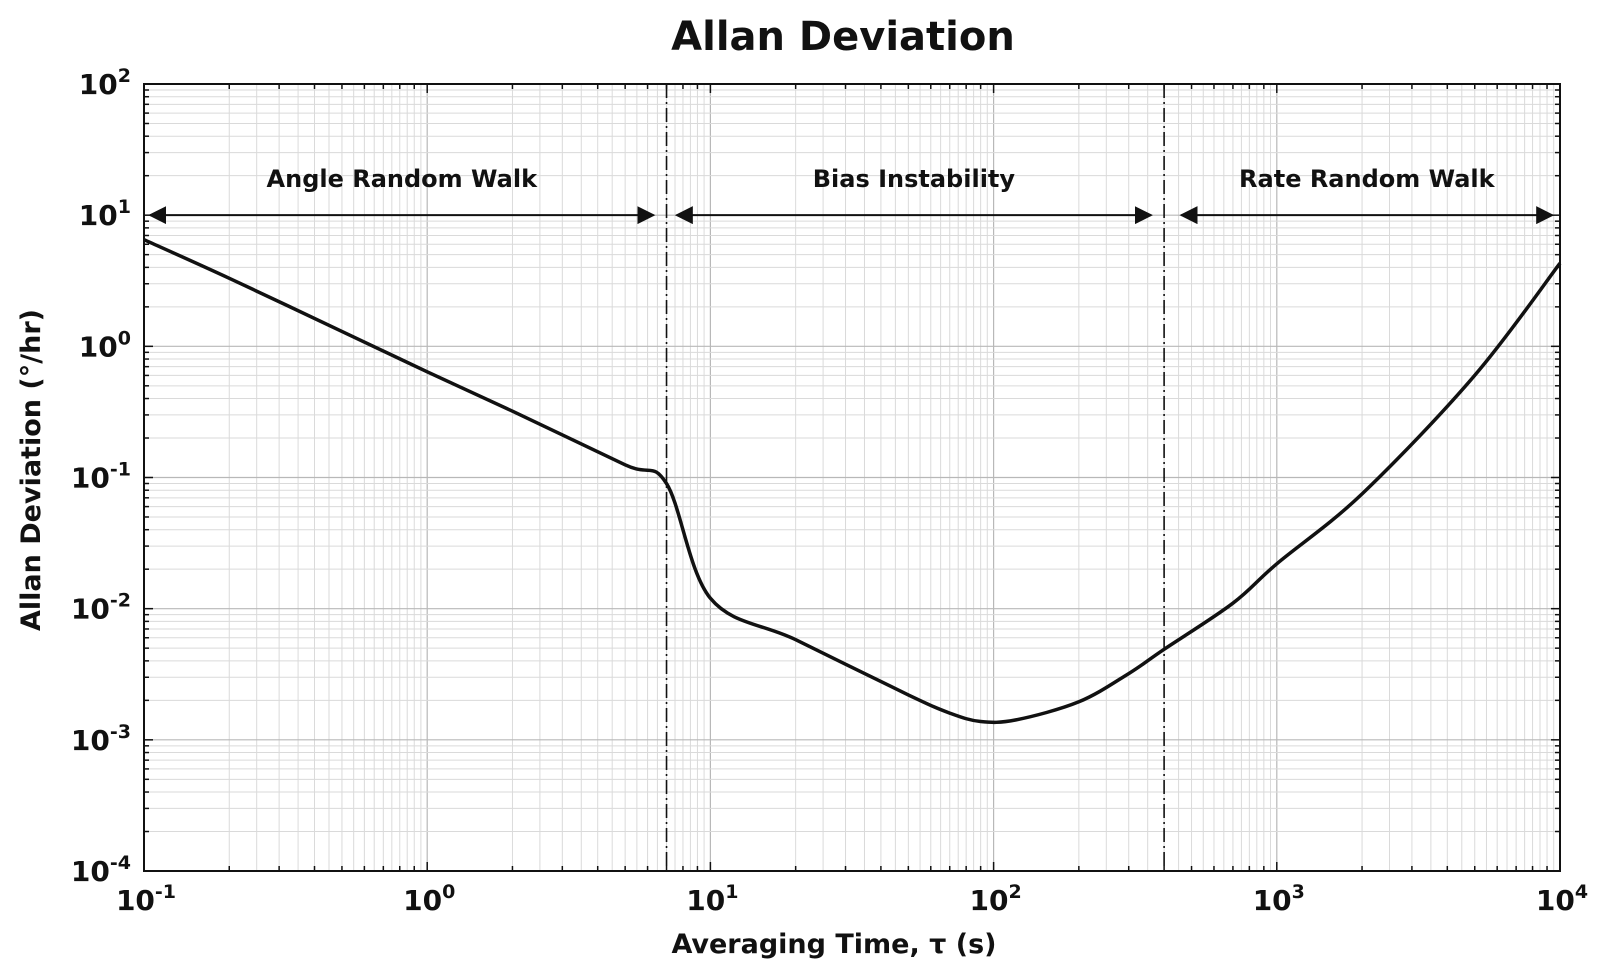  What do you see at coordinates (105, 345) in the screenshot?
I see `y-tick-label: 100` at bounding box center [105, 345].